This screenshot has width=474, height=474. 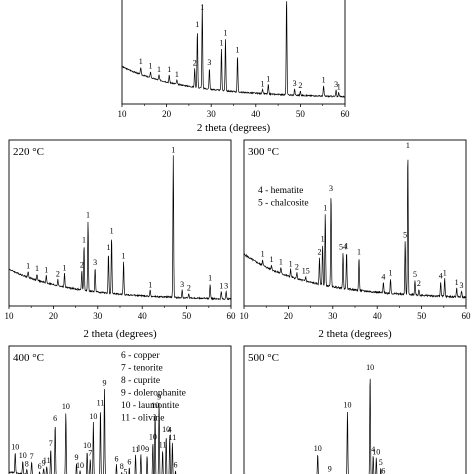 What do you see at coordinates (306, 271) in the screenshot?
I see `peak-label: 15` at bounding box center [306, 271].